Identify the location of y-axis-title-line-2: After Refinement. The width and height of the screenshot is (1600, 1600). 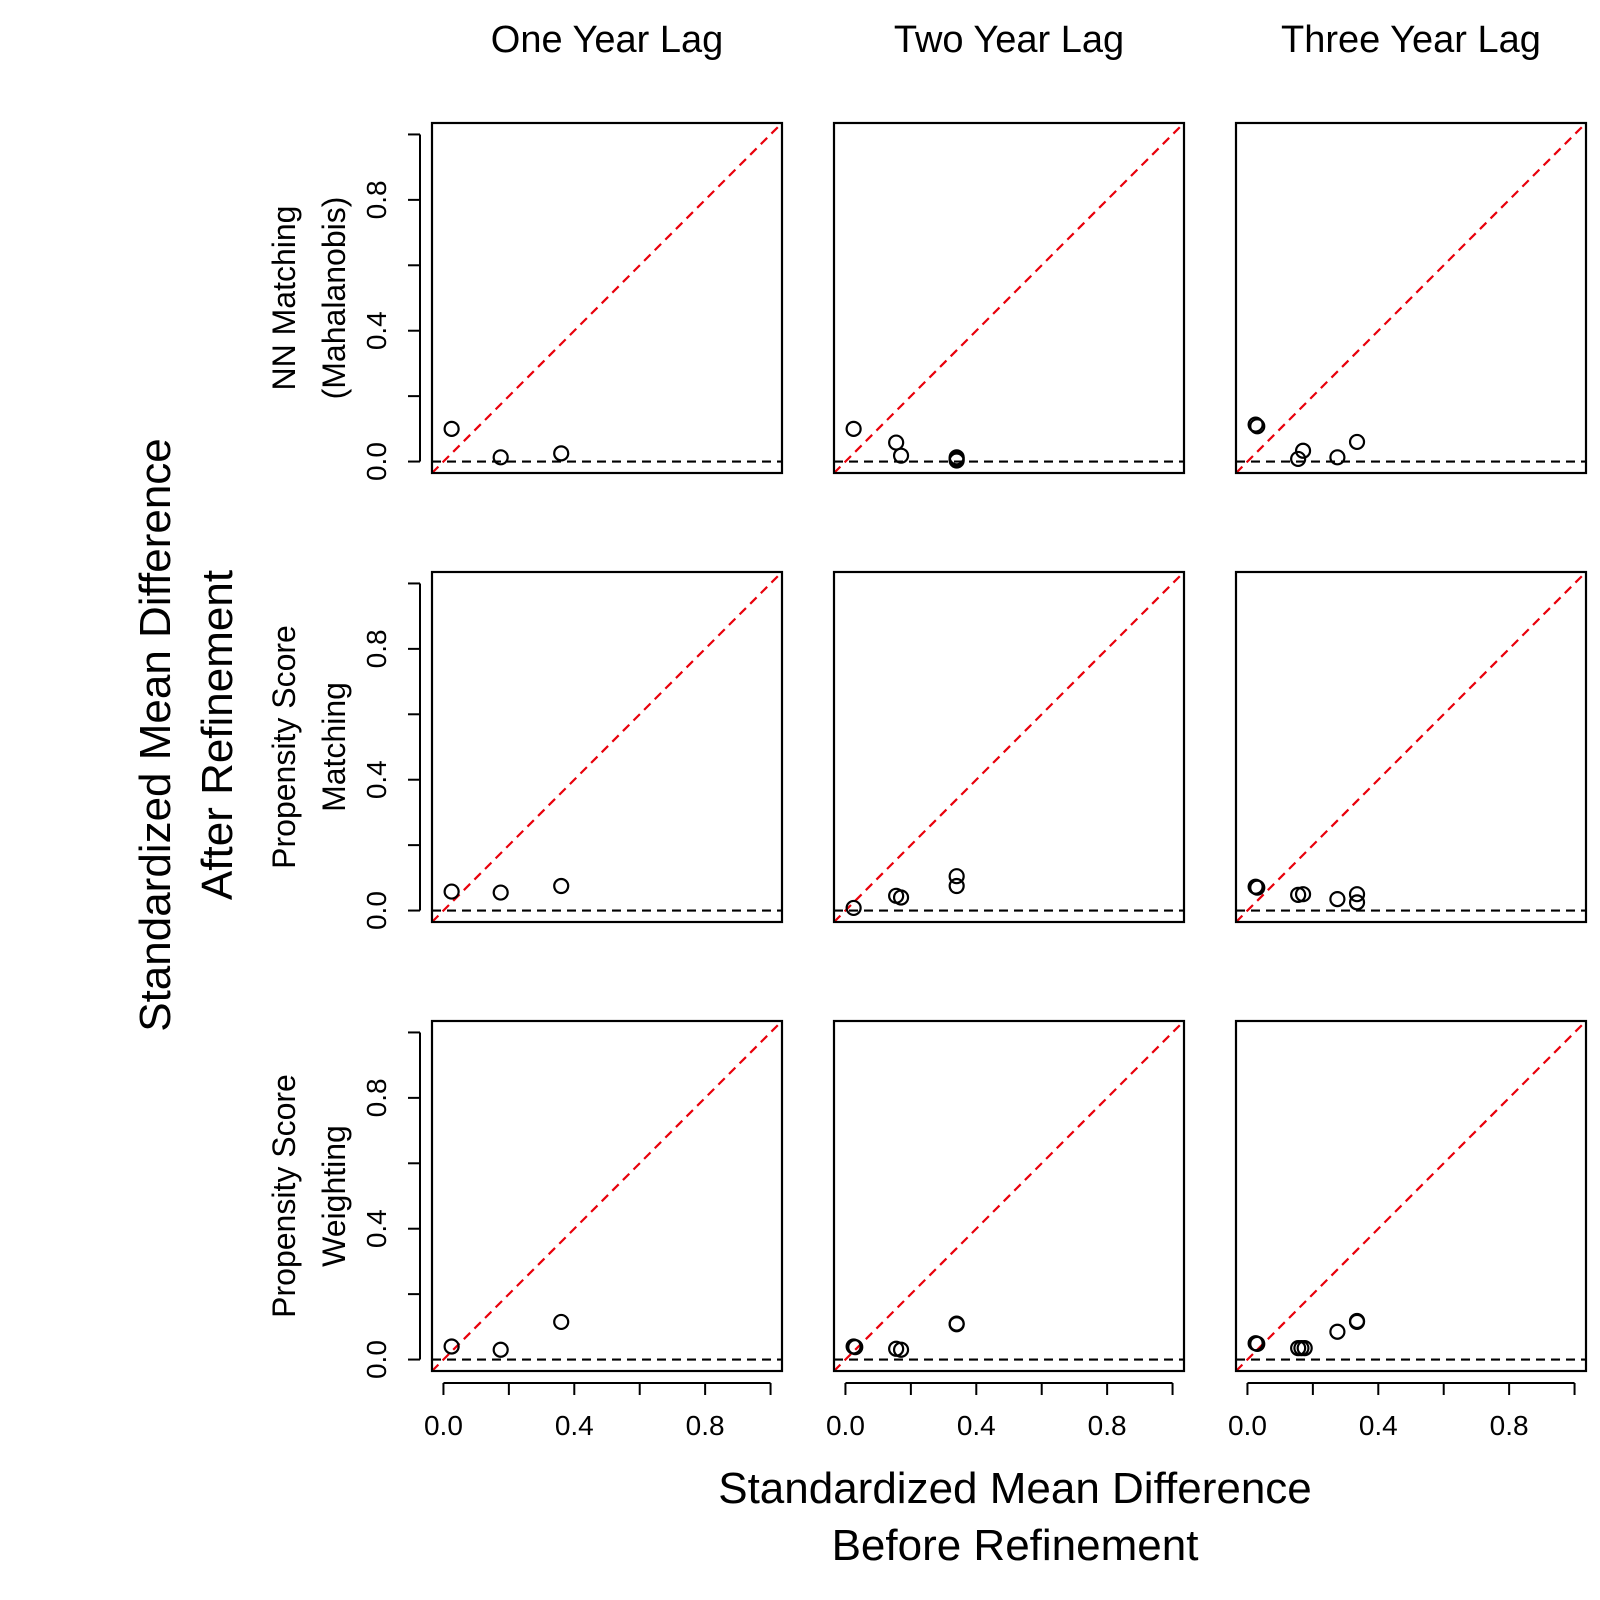
(217, 735).